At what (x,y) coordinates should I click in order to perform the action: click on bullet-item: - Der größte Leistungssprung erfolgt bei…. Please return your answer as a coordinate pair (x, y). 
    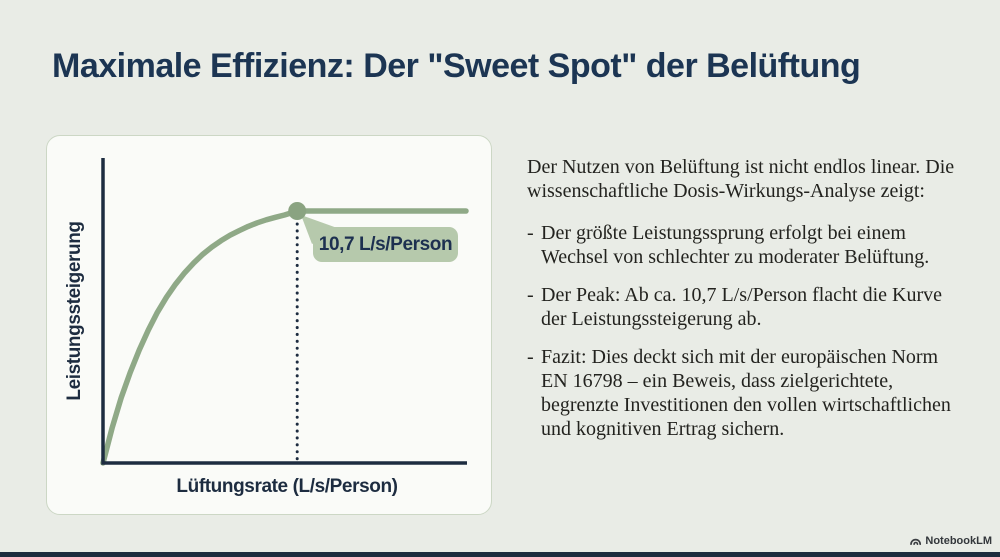
    Looking at the image, I should click on (744, 245).